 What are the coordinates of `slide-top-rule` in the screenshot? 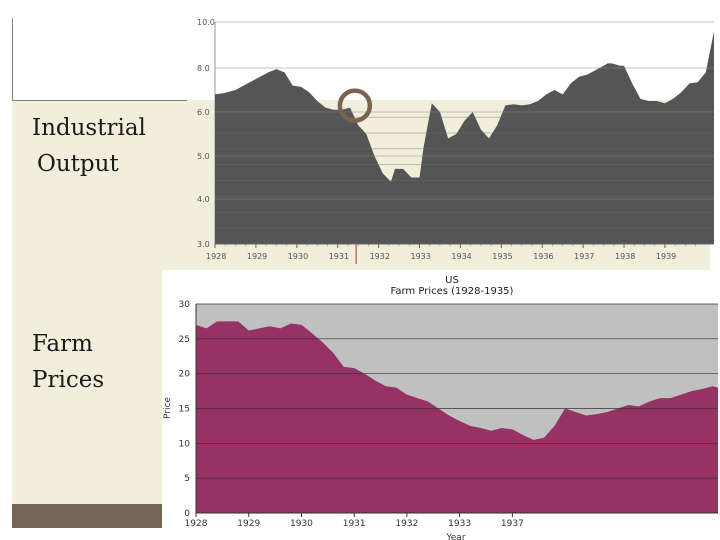 It's located at (99, 100).